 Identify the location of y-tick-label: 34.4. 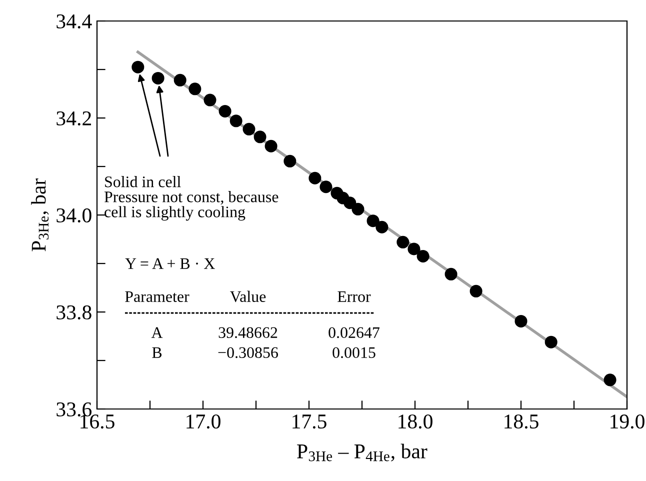
(74, 21).